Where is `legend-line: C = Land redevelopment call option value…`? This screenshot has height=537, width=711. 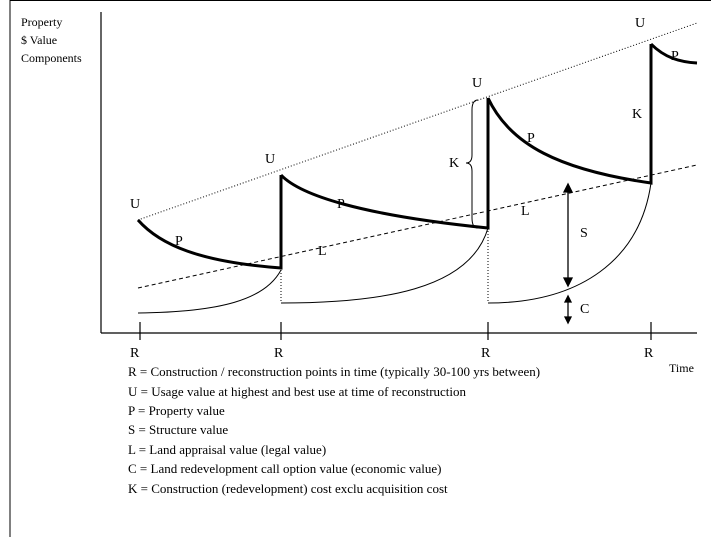 legend-line: C = Land redevelopment call option value… is located at coordinates (284, 468).